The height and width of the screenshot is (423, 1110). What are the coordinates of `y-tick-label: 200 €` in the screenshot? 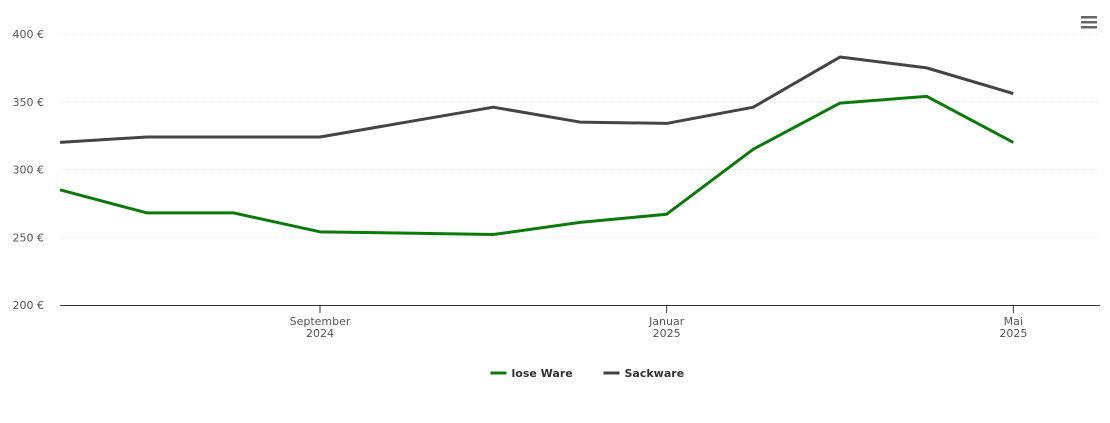 It's located at (29, 305).